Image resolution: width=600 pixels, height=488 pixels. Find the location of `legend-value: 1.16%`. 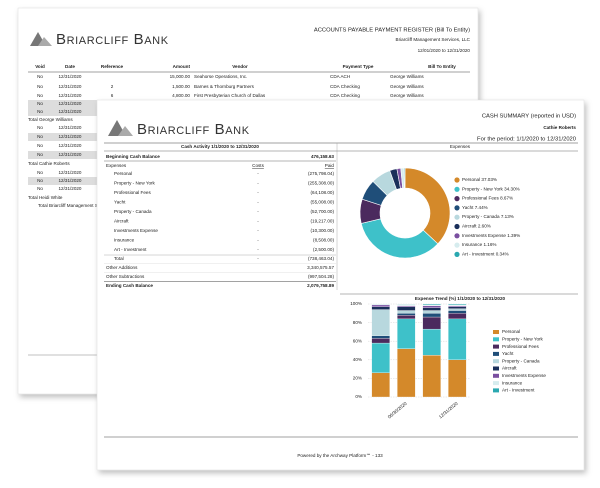

legend-value: 1.16% is located at coordinates (489, 244).